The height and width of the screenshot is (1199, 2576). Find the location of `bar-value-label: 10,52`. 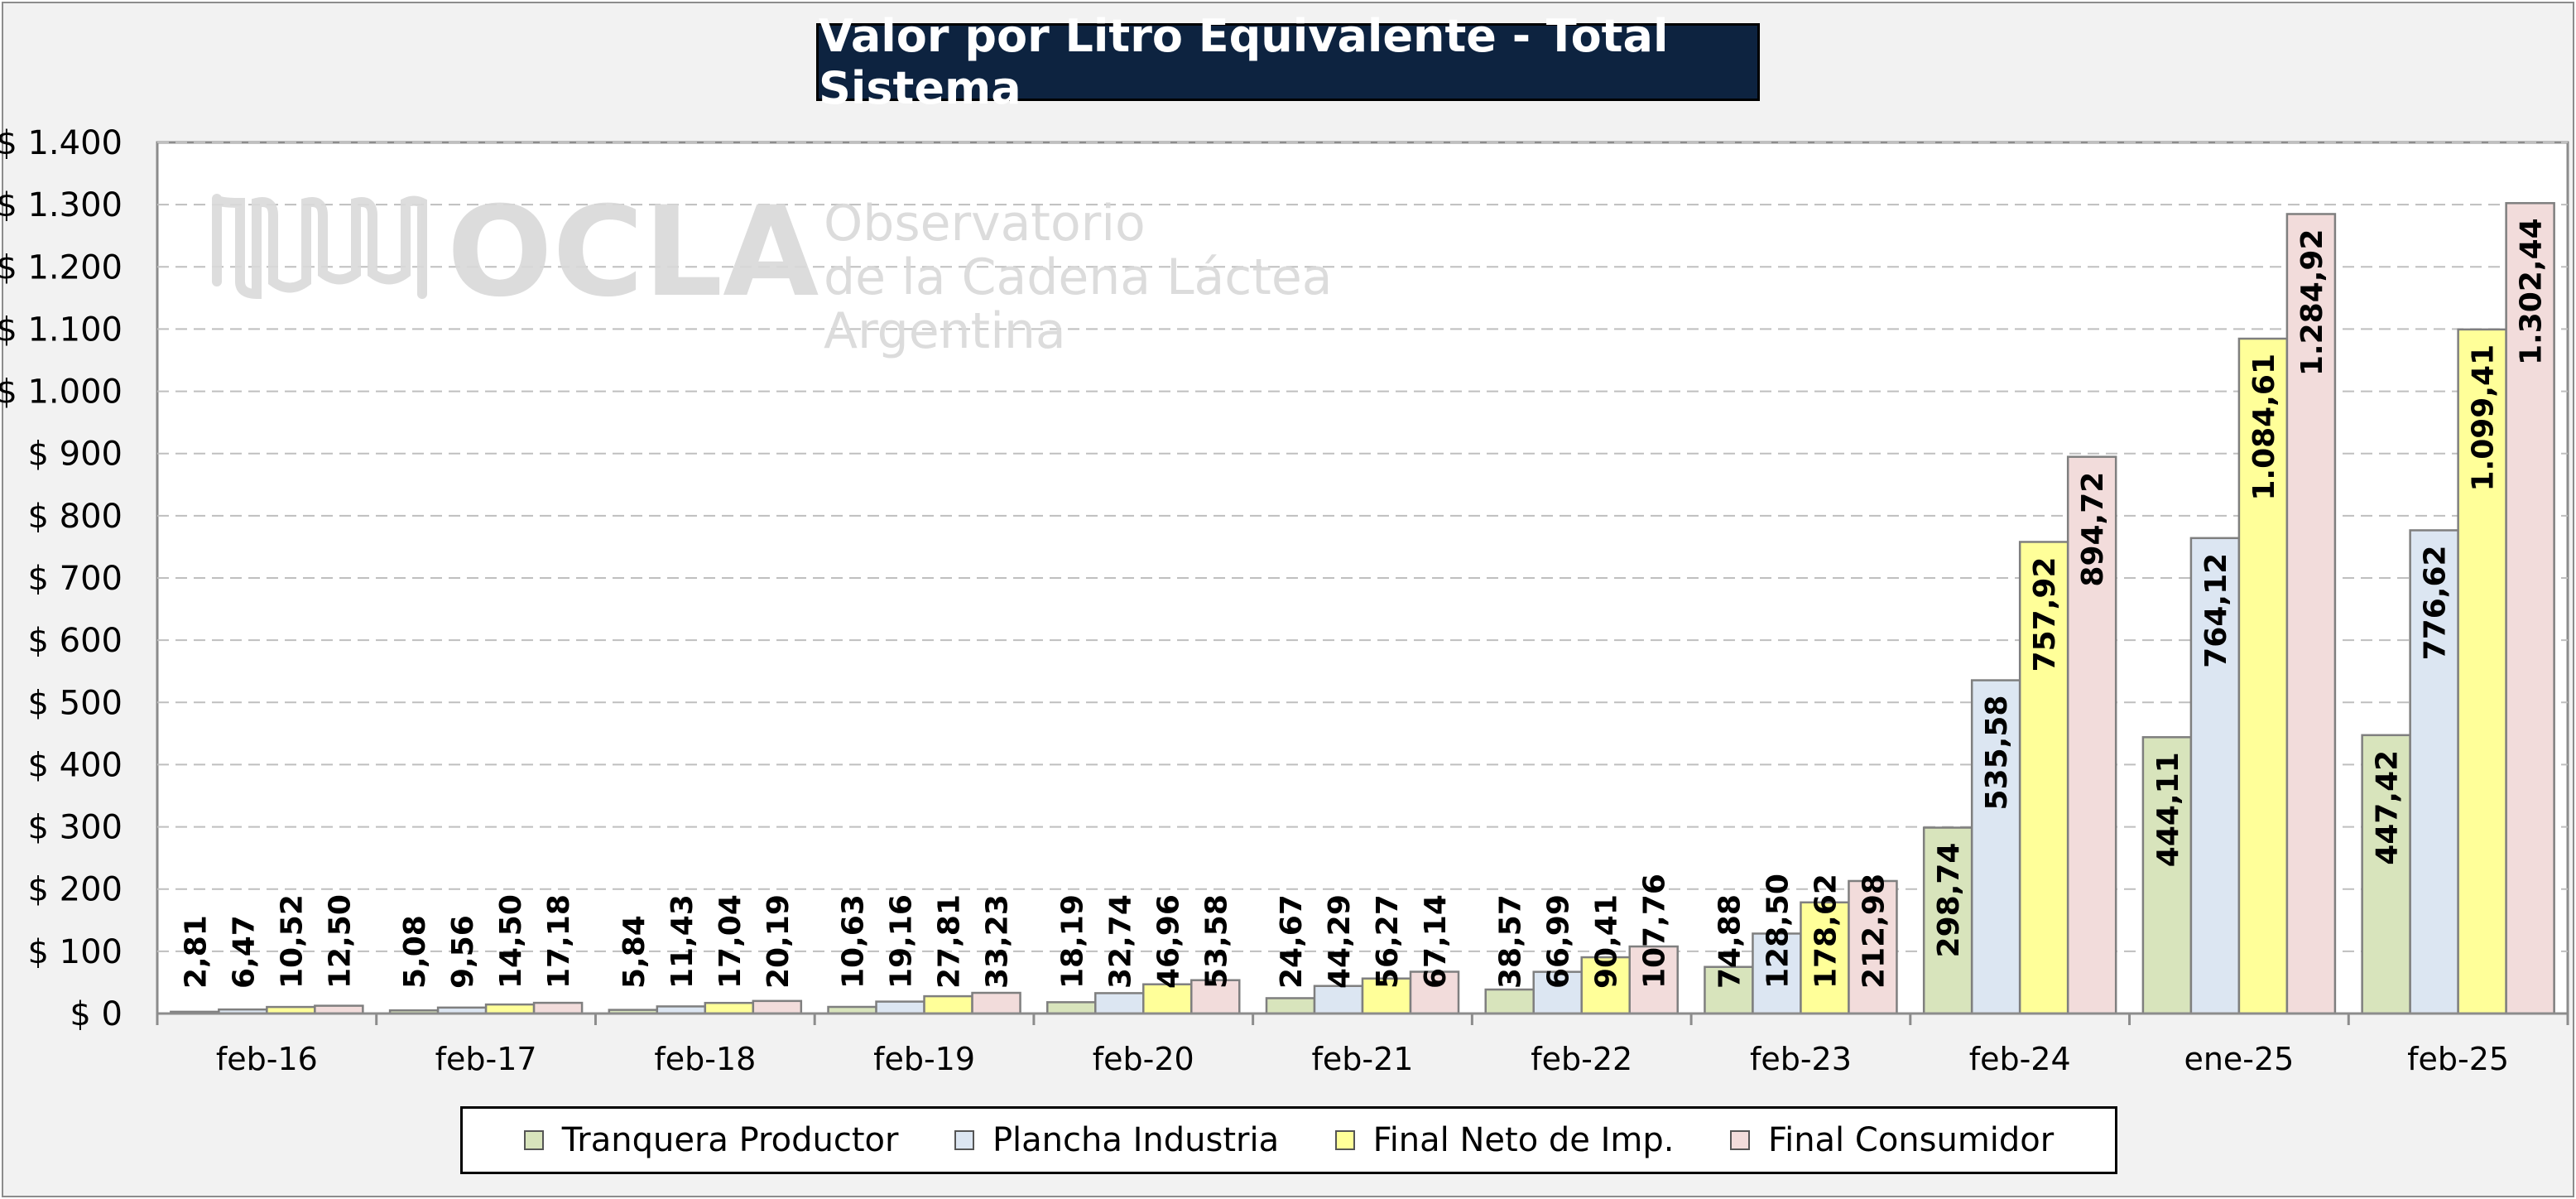

bar-value-label: 10,52 is located at coordinates (292, 941).